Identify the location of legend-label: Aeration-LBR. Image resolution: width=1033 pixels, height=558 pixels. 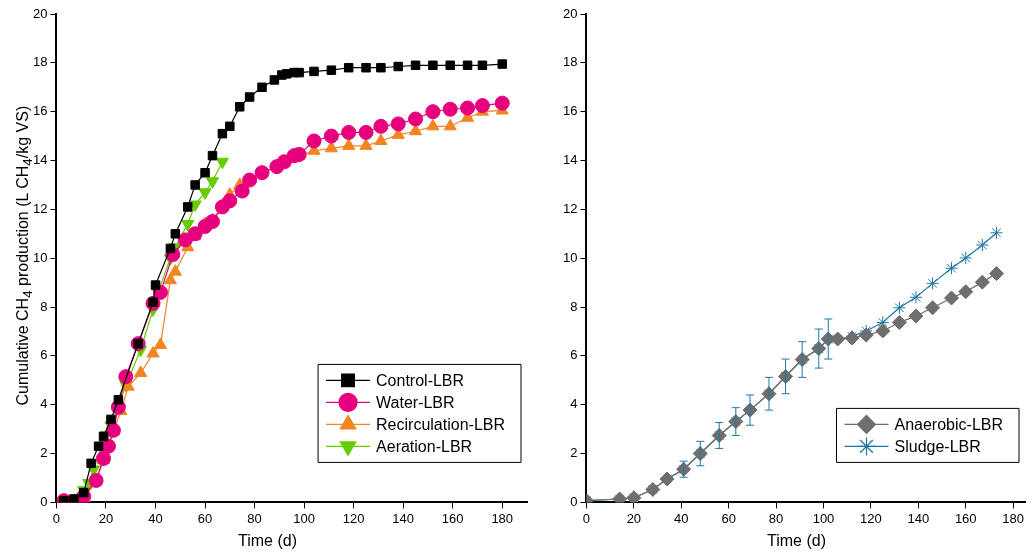
(424, 446).